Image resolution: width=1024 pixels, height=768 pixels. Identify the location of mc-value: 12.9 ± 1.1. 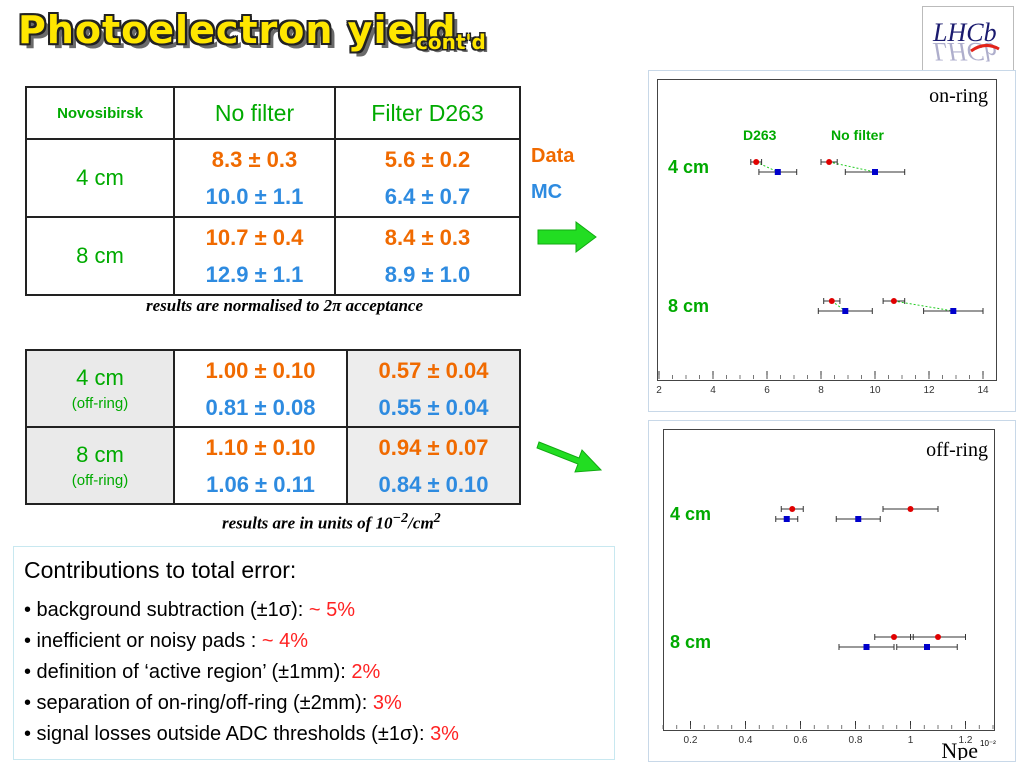
(254, 274).